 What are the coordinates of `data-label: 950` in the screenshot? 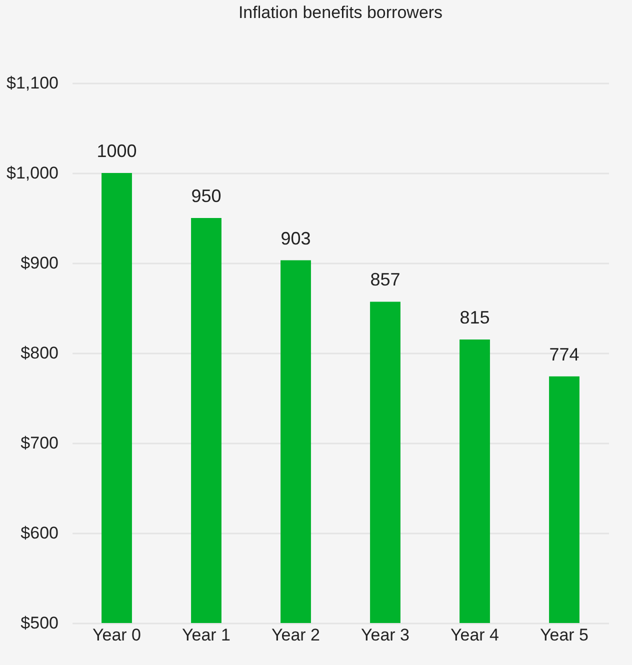 It's located at (206, 196).